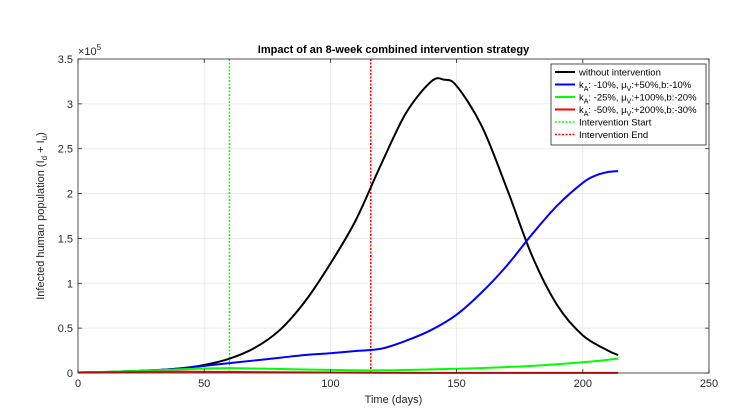 The width and height of the screenshot is (742, 419). I want to click on series-line-green, so click(348, 365).